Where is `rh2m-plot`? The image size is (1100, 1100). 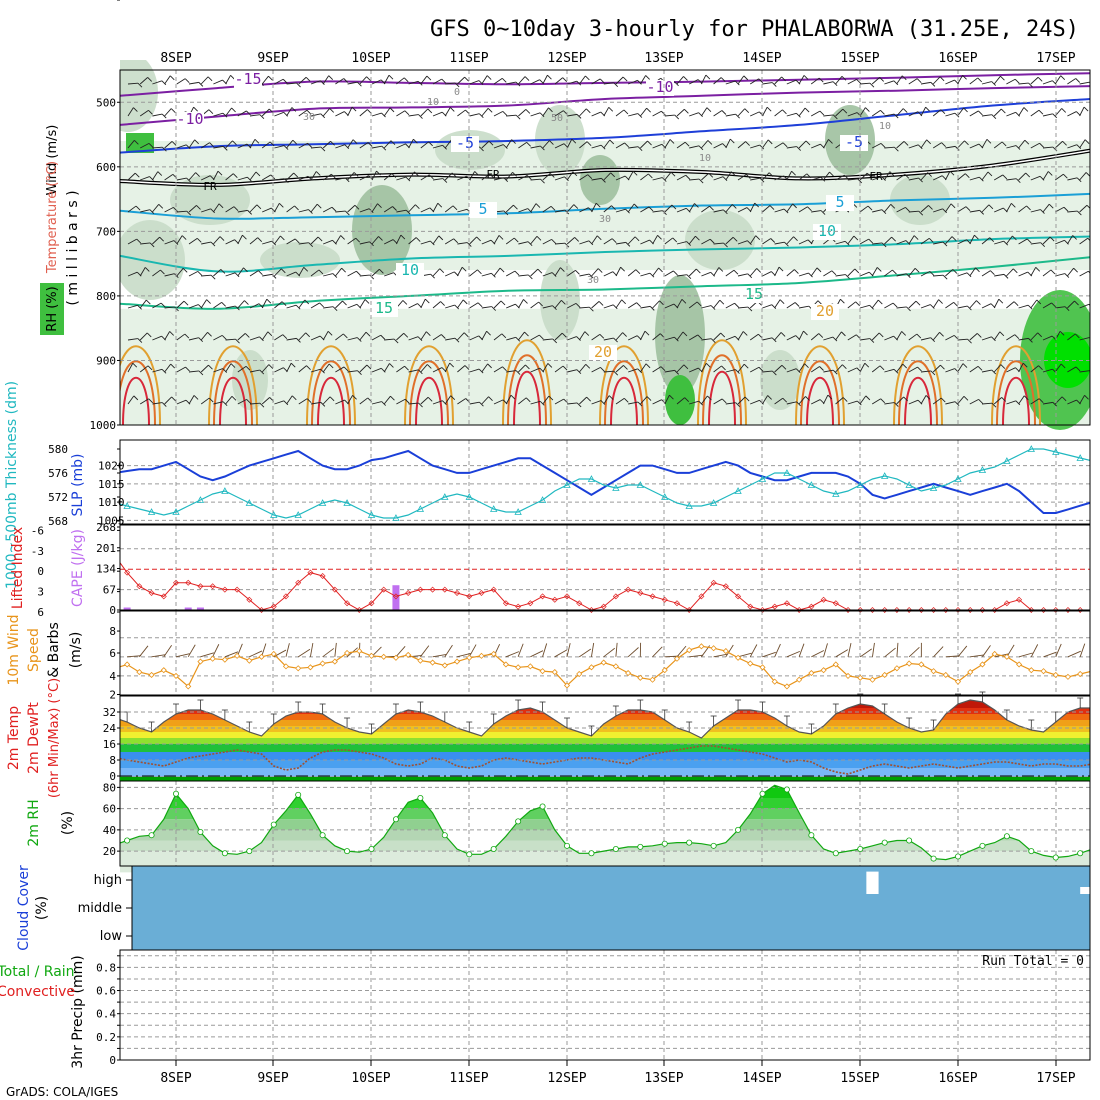
rh2m-plot is located at coordinates (605, 824).